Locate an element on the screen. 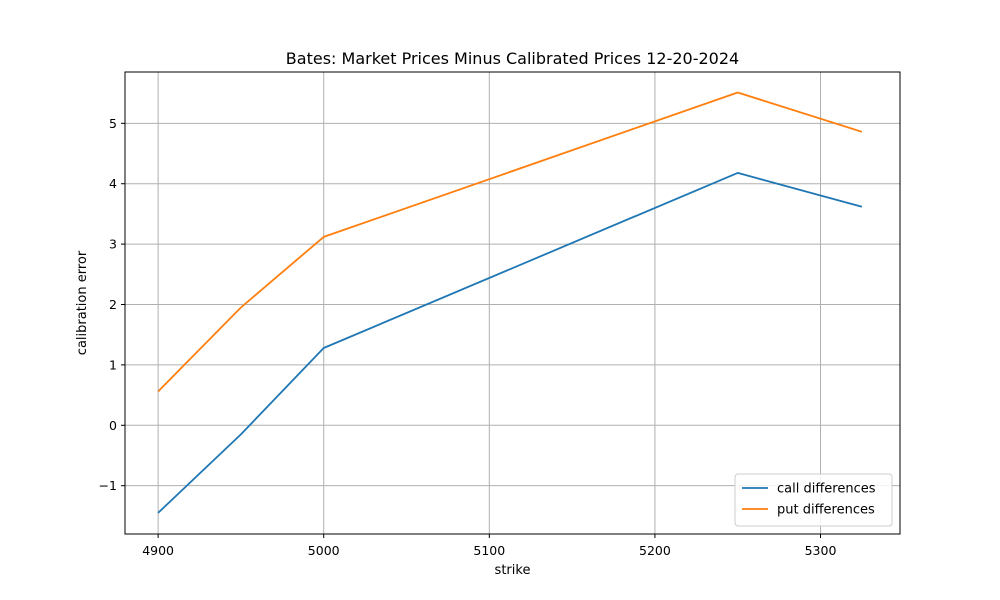 The height and width of the screenshot is (600, 1000). x-tick-label: 4900 is located at coordinates (158, 550).